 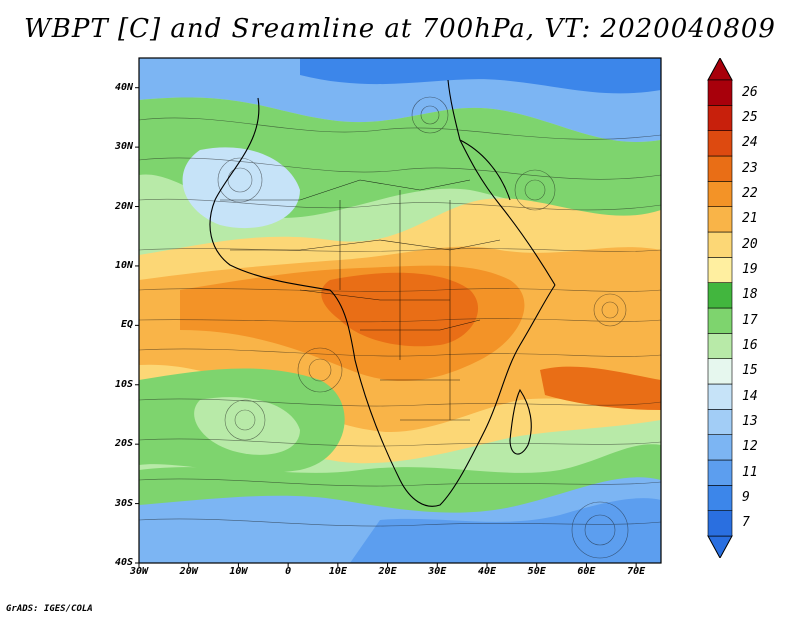 What do you see at coordinates (288, 571) in the screenshot?
I see `lon-label: 0` at bounding box center [288, 571].